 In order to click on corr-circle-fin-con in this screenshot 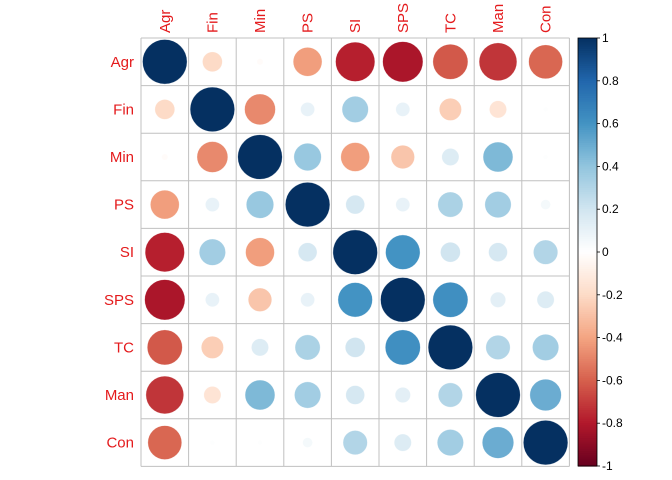, I will do `click(546, 109)`.